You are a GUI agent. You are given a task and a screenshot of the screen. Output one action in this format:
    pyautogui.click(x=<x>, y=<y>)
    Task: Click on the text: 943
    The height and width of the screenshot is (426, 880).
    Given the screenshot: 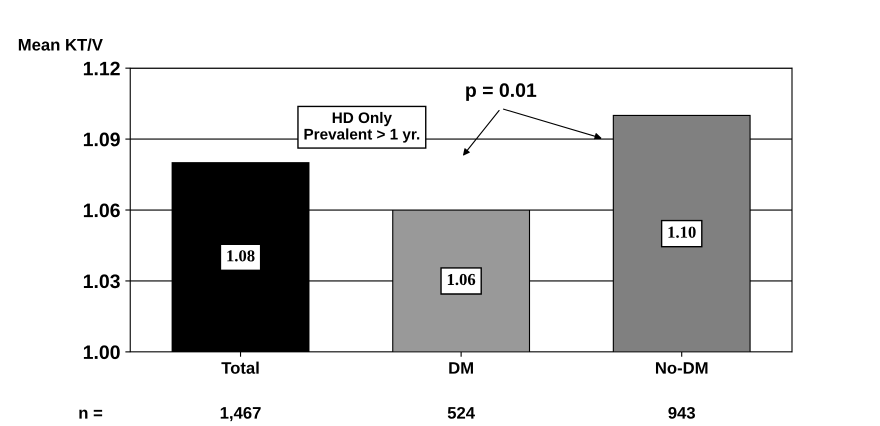 What is the action you would take?
    pyautogui.click(x=682, y=412)
    